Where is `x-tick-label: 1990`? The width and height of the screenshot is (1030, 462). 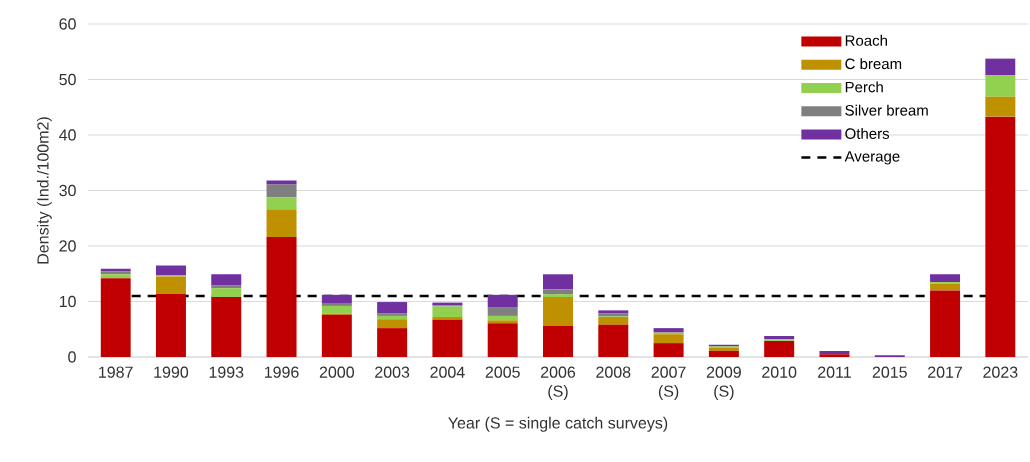
x-tick-label: 1990 is located at coordinates (171, 372).